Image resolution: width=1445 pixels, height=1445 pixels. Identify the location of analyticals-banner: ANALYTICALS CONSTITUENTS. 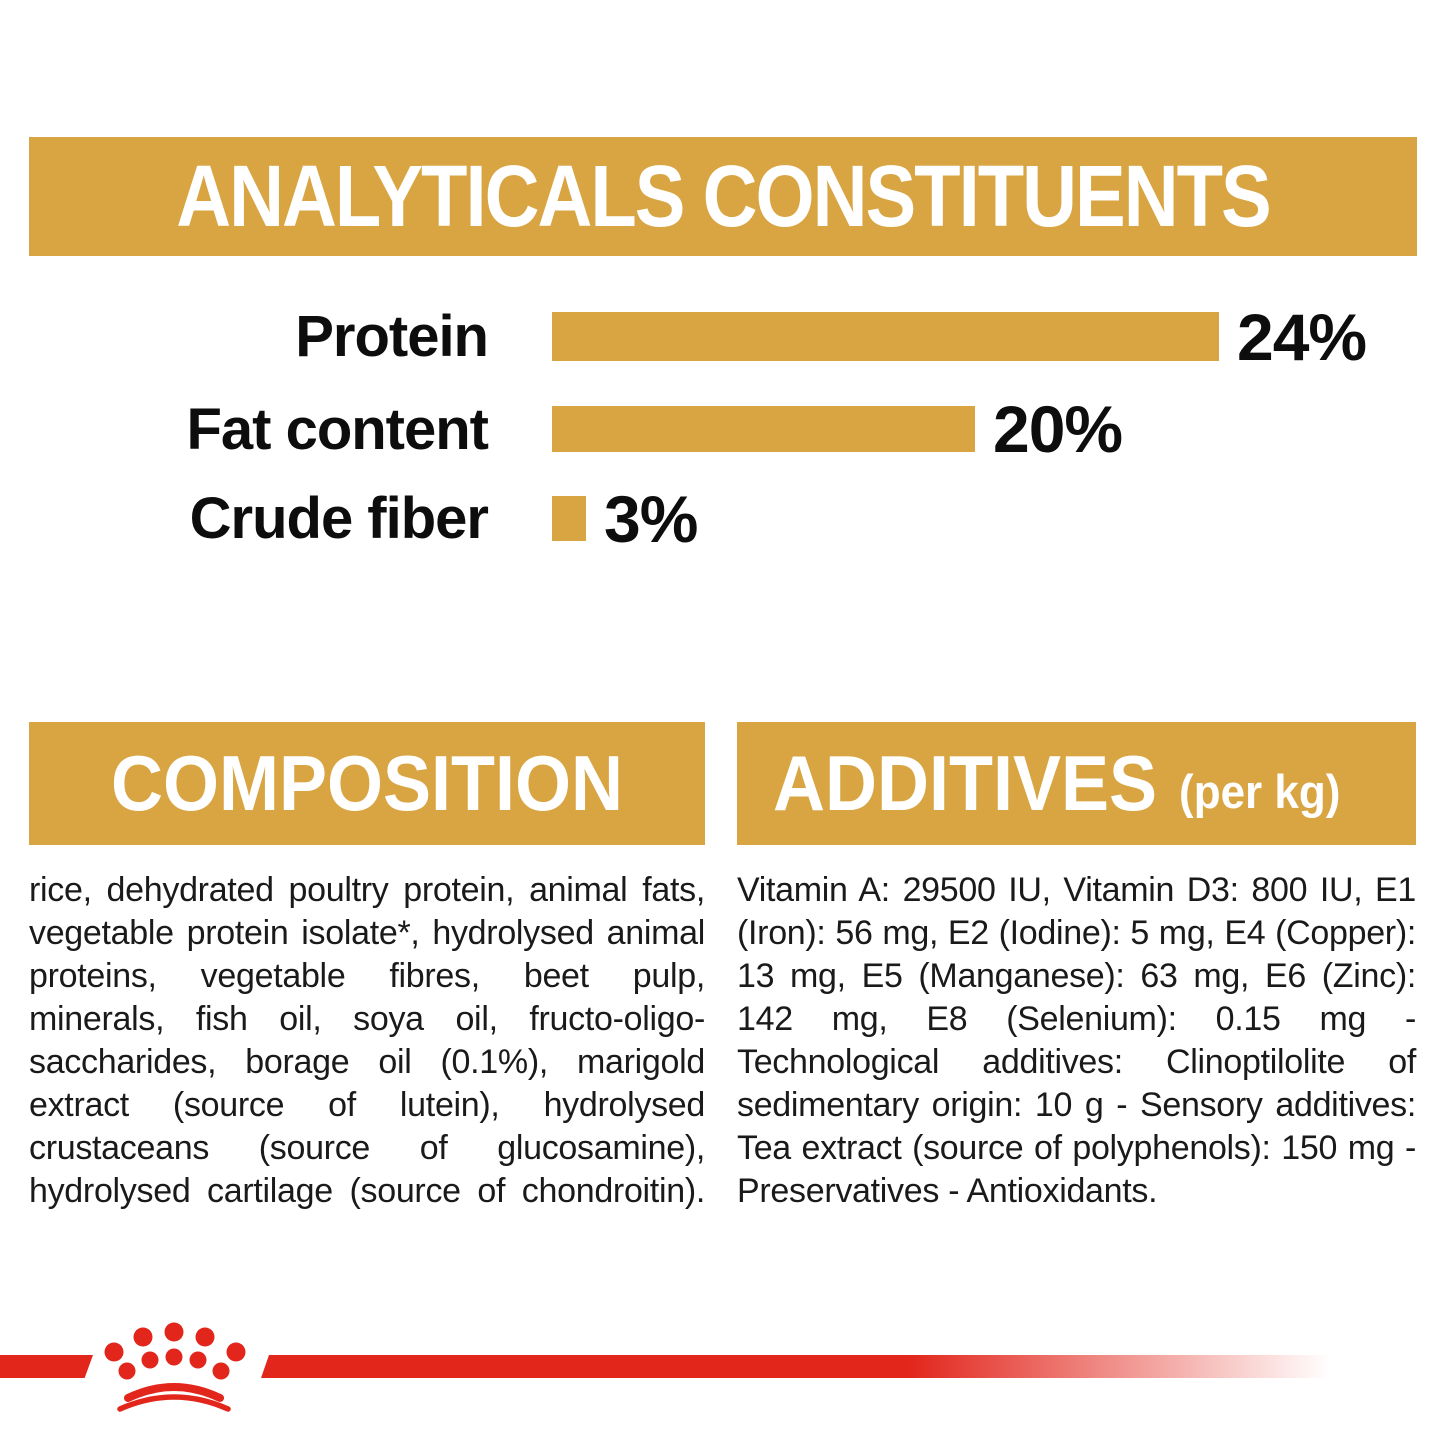
(723, 196).